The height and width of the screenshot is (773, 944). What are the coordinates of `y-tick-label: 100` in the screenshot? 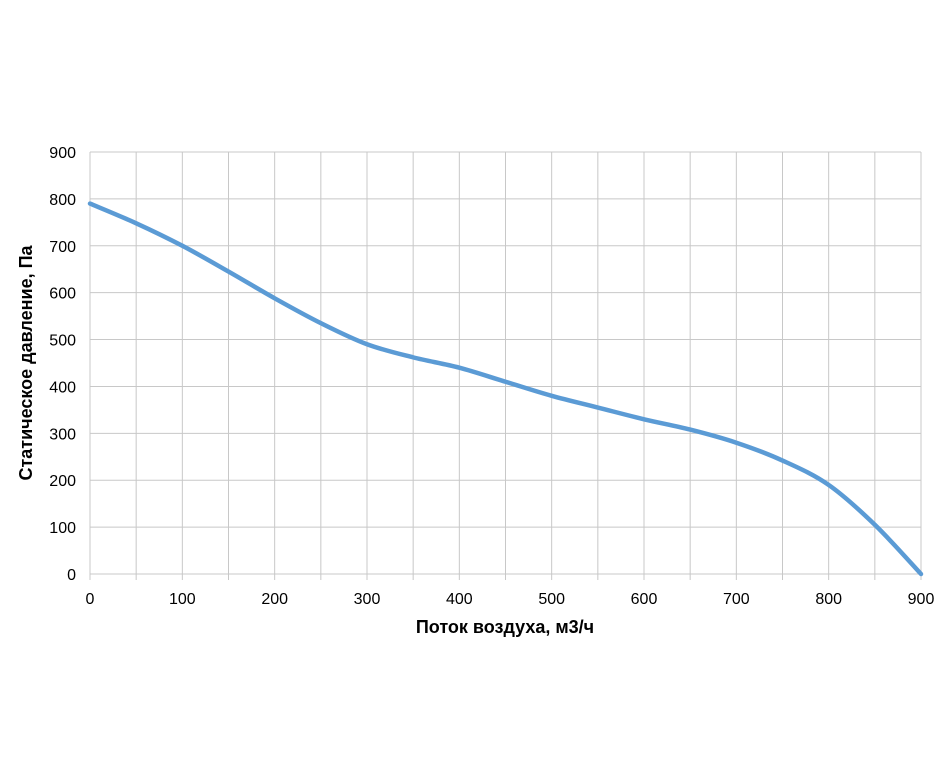 It's located at (62, 528).